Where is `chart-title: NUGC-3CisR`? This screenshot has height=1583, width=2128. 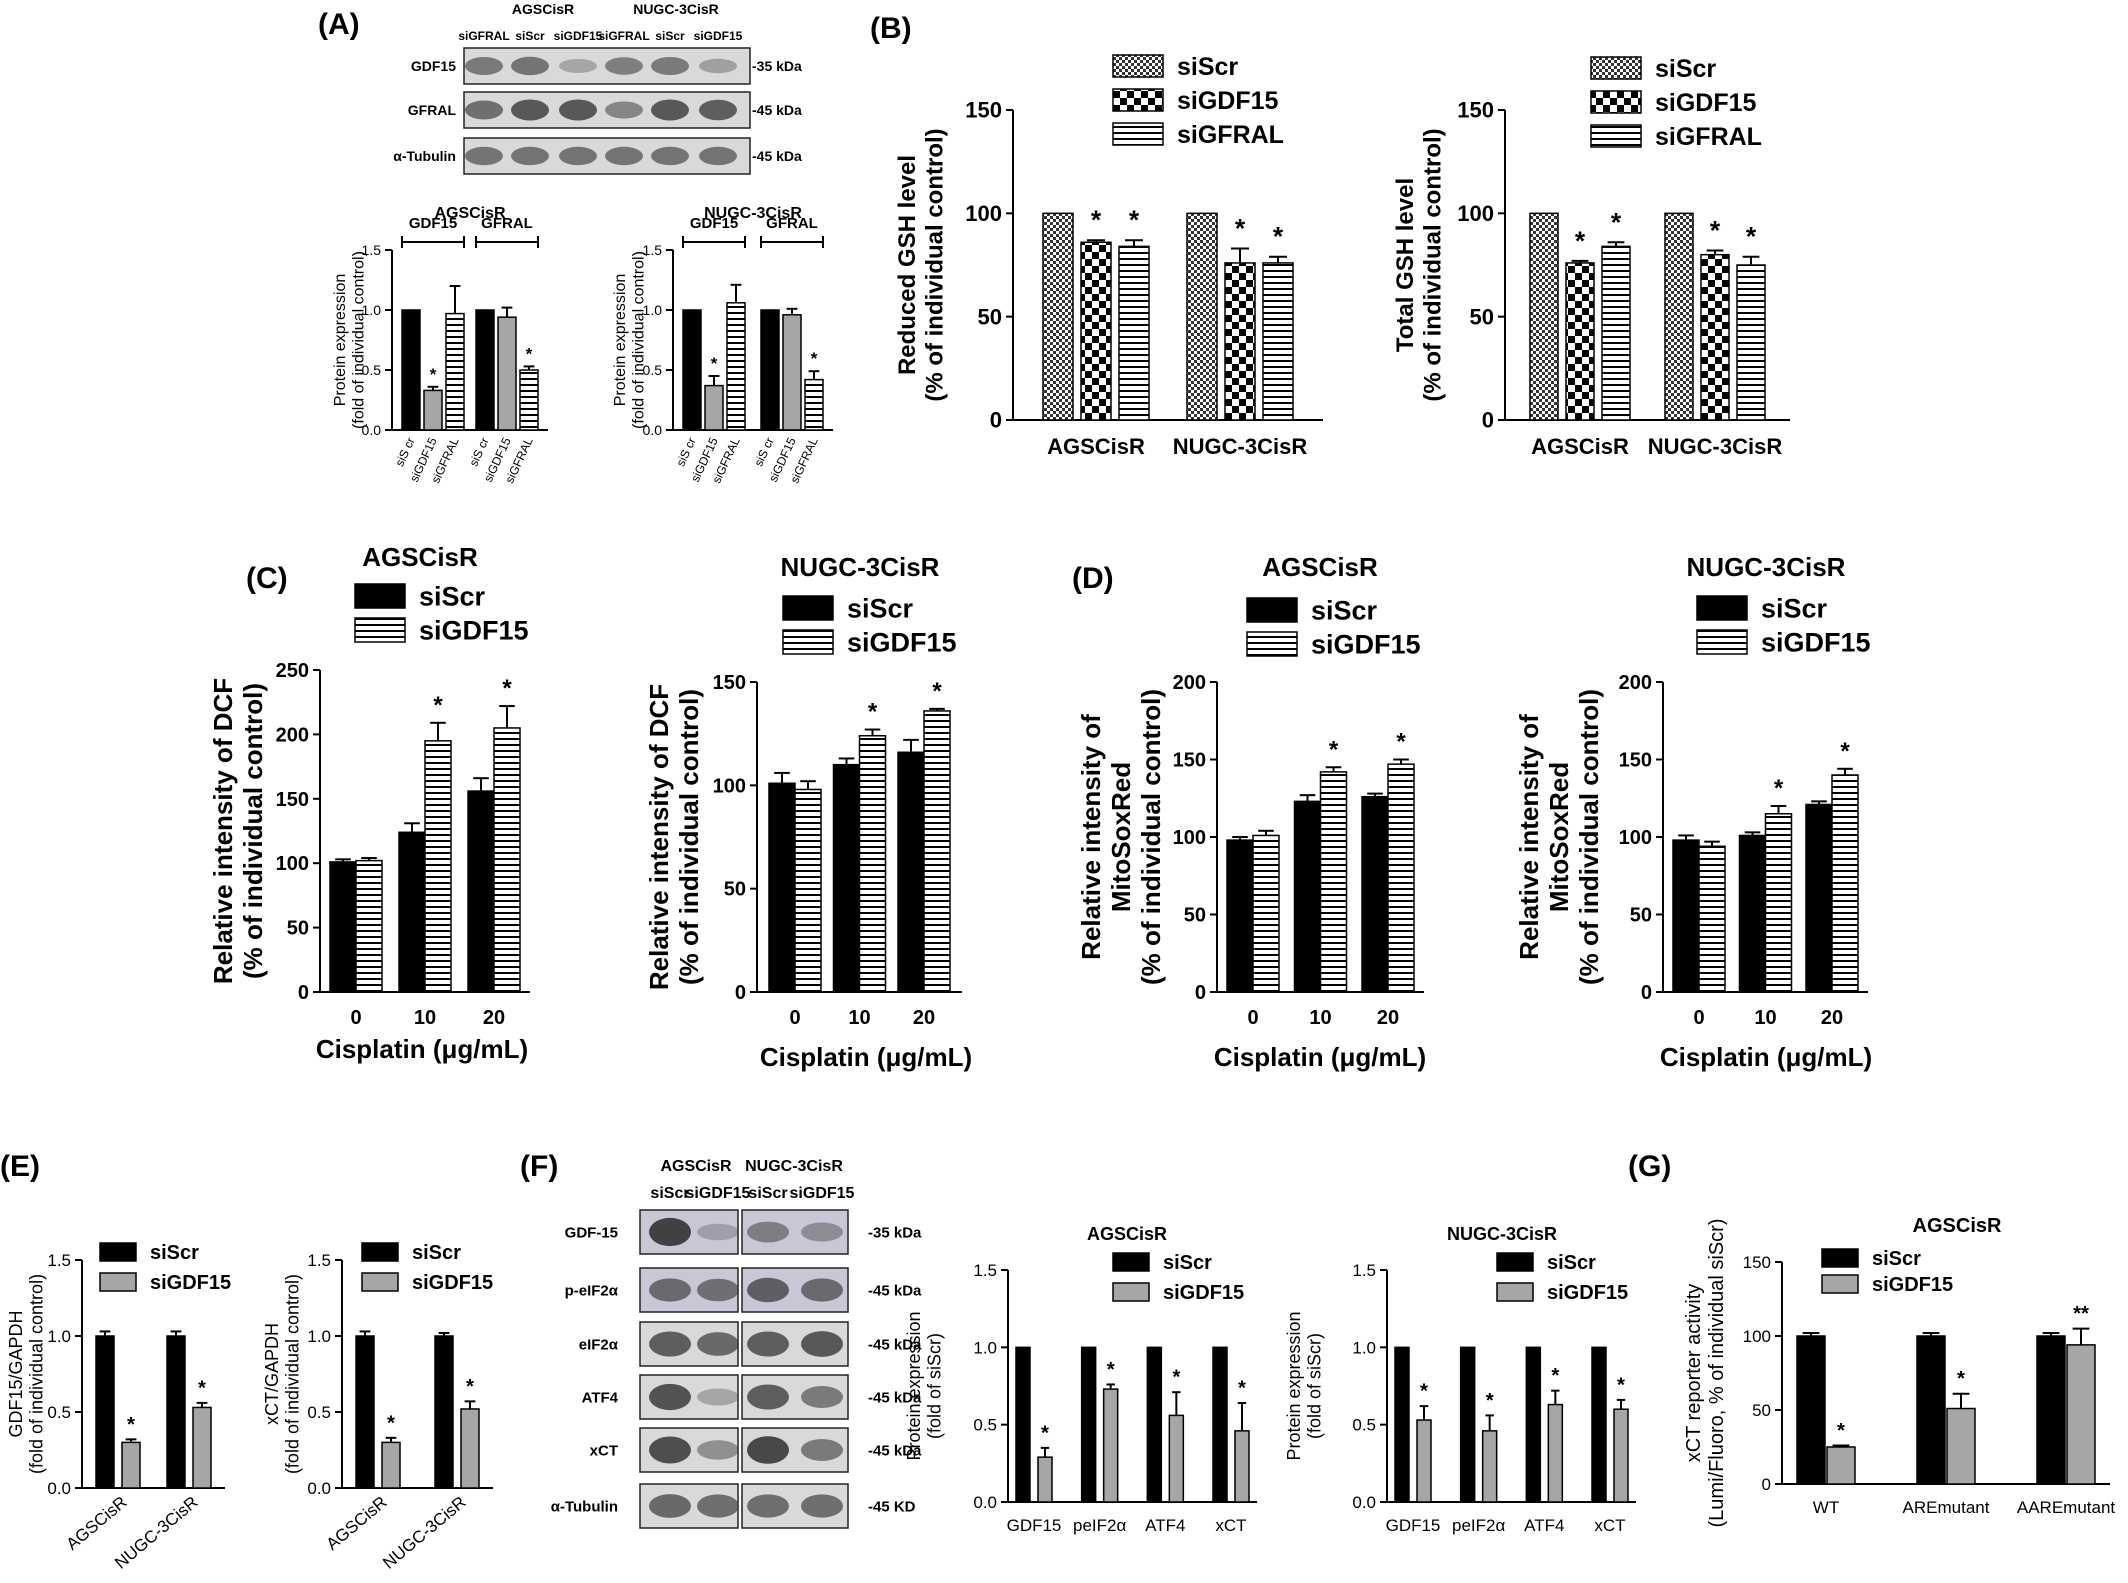
chart-title: NUGC-3CisR is located at coordinates (860, 567).